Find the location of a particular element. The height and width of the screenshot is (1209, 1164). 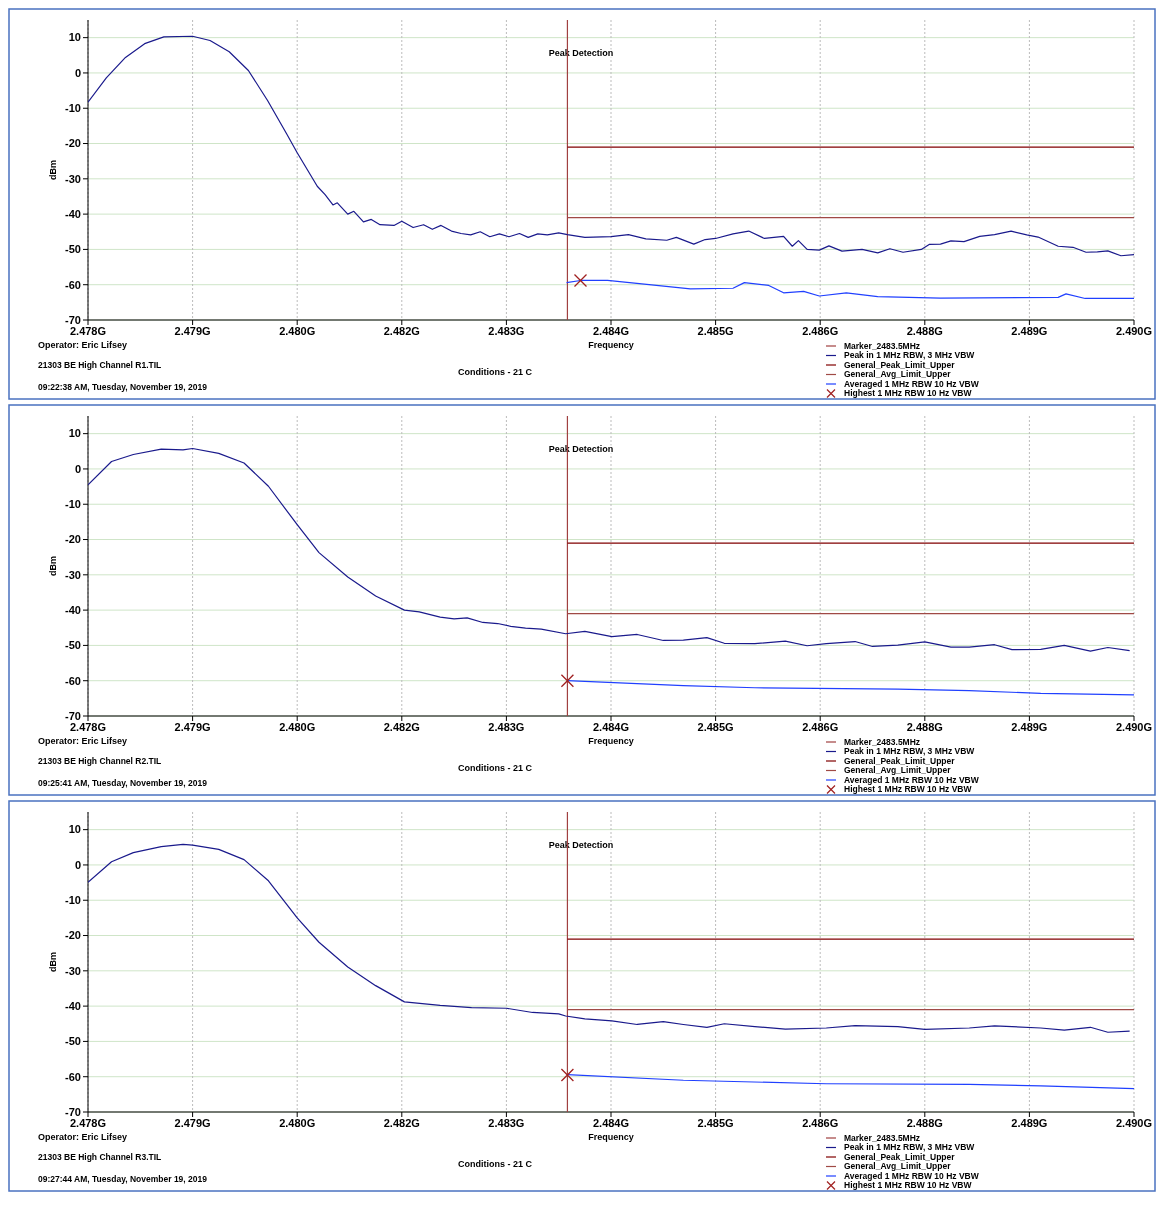

text: 09:25:41 AM, Tuesday, November 19, 2019 is located at coordinates (123, 783).